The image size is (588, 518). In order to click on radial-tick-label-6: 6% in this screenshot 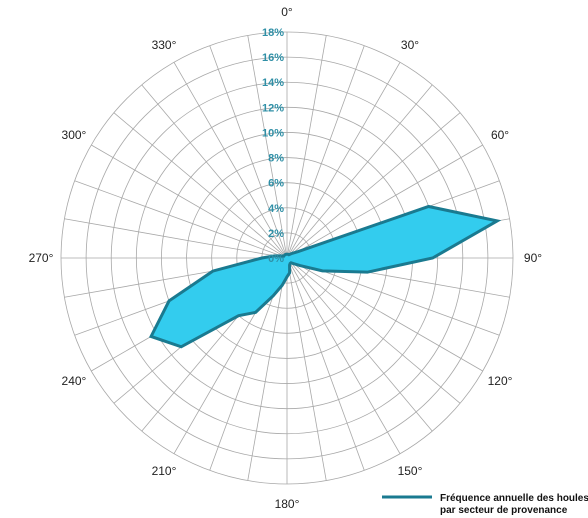, I will do `click(276, 184)`.